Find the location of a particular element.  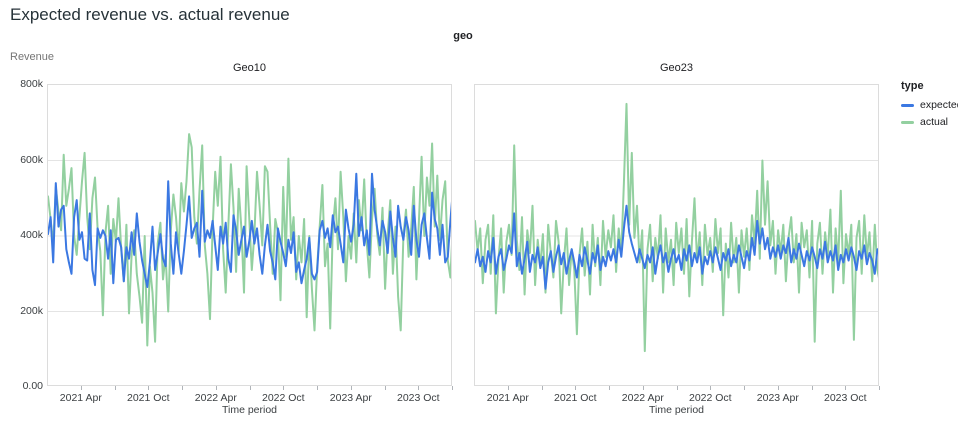

legend-item-label: actual is located at coordinates (934, 122).